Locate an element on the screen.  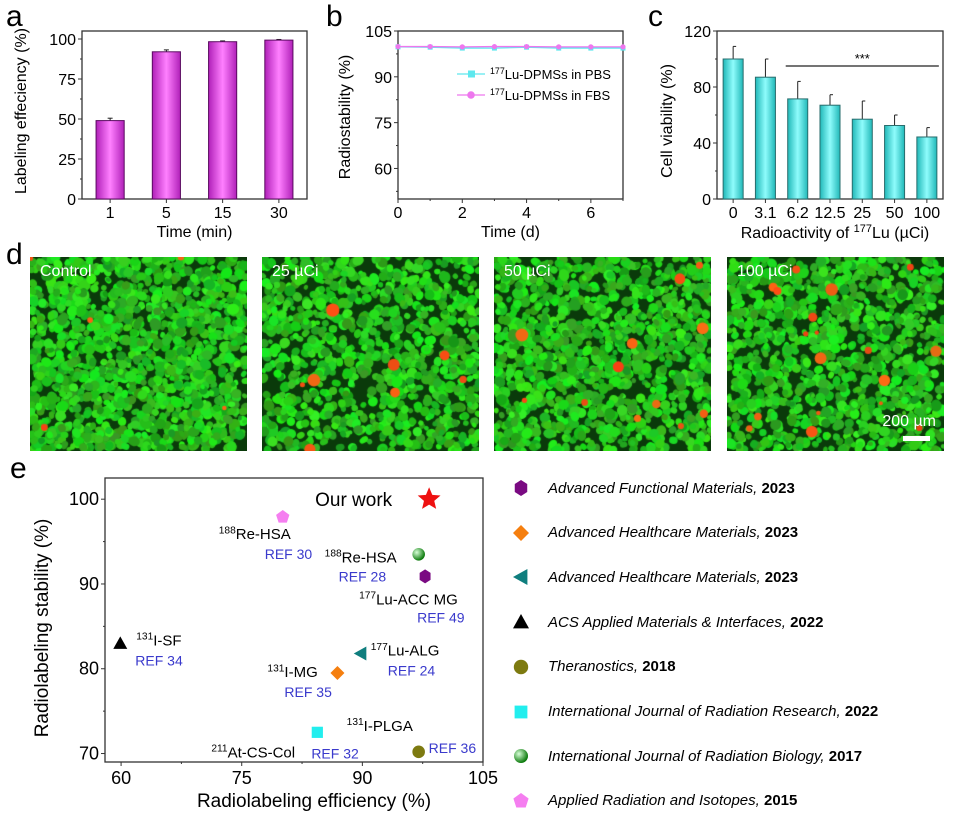
legend-marker-diamond-icon is located at coordinates (521, 532).